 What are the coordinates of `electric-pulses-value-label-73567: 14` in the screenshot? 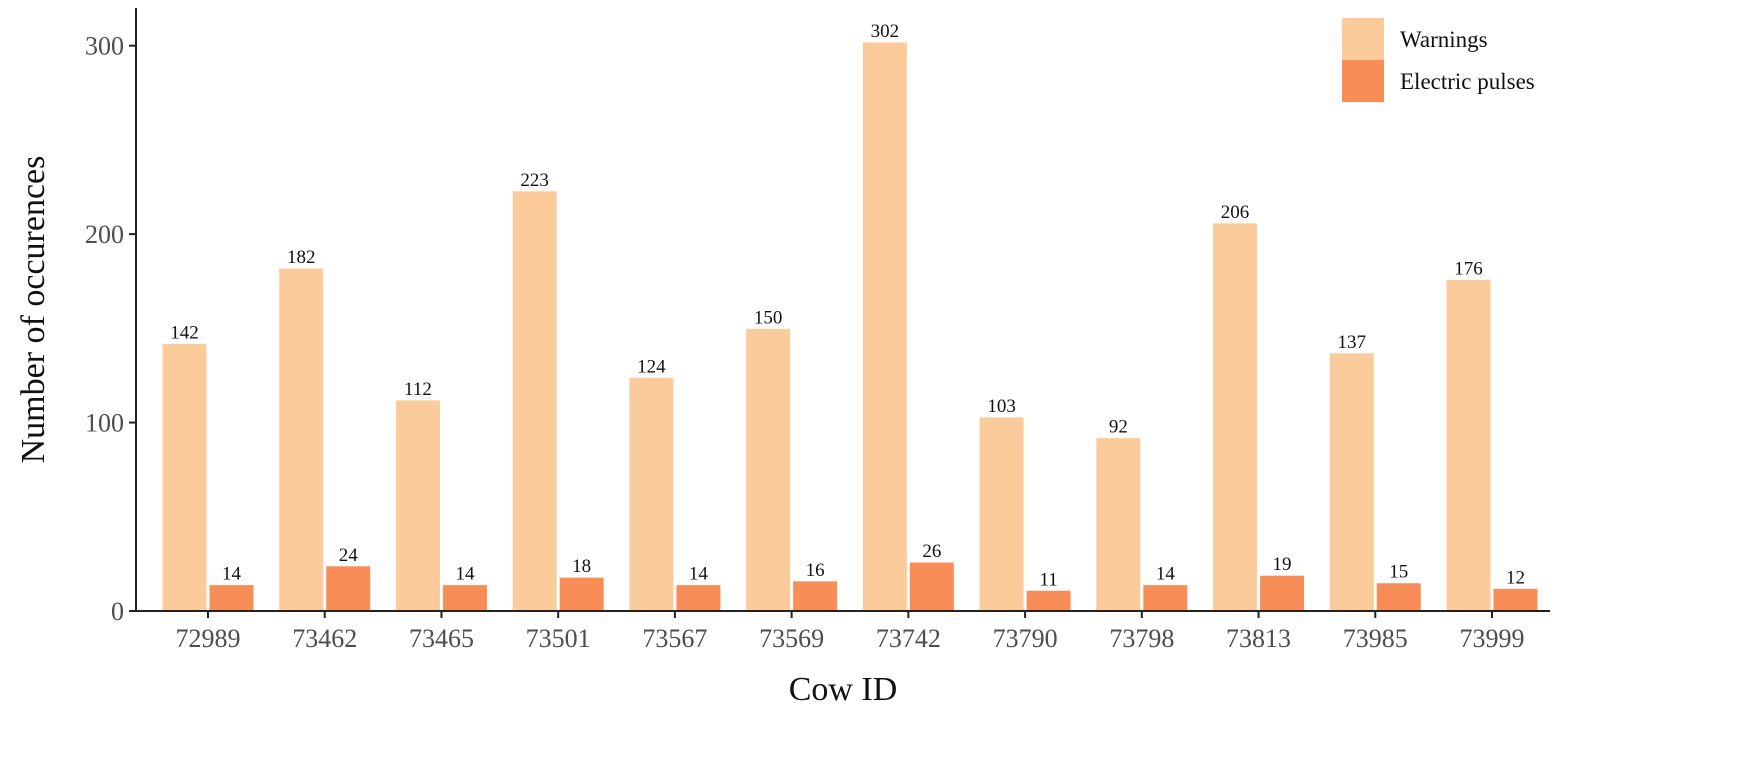 It's located at (699, 574).